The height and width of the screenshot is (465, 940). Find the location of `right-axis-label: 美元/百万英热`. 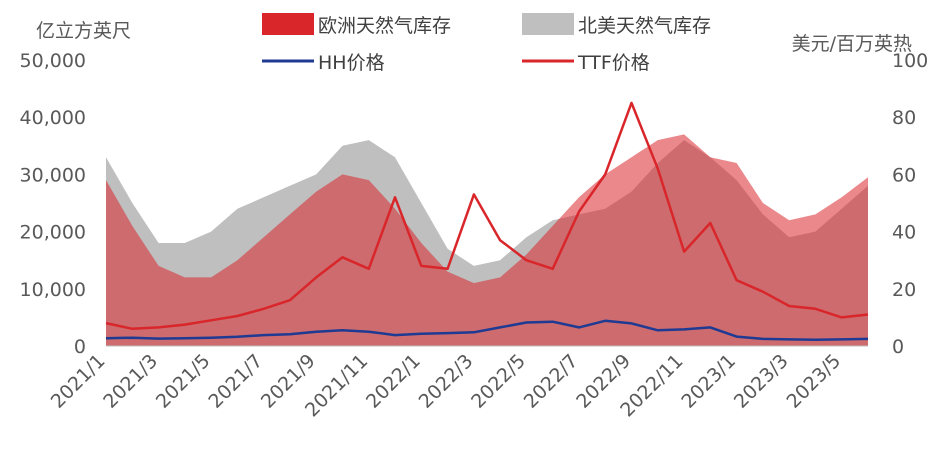

right-axis-label: 美元/百万英热 is located at coordinates (852, 44).